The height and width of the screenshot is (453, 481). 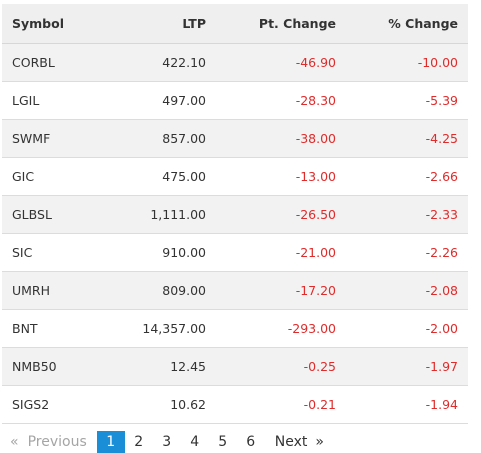 I want to click on pct-change-cell: -2.66, so click(x=441, y=176).